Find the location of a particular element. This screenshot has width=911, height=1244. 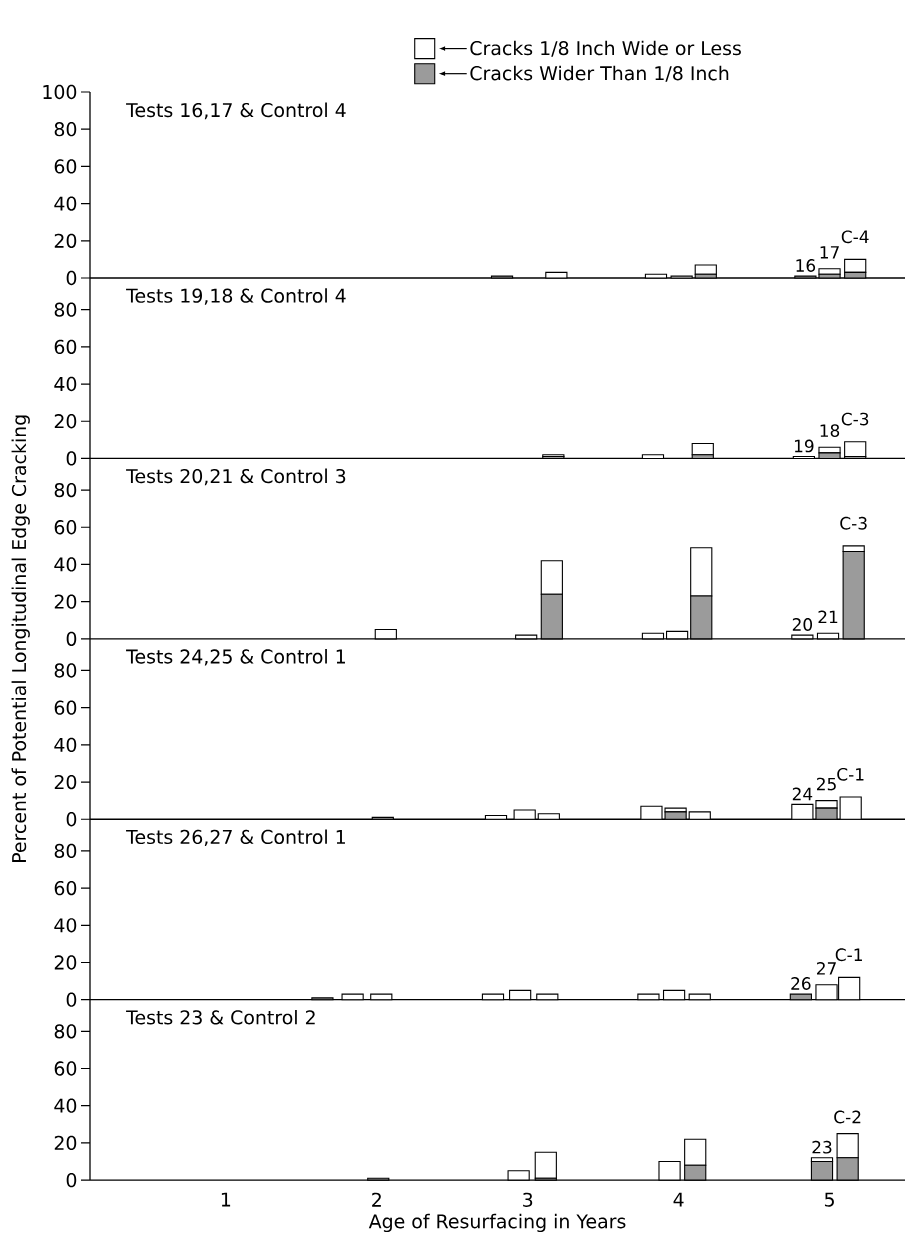

annotation: C-4 is located at coordinates (855, 237).